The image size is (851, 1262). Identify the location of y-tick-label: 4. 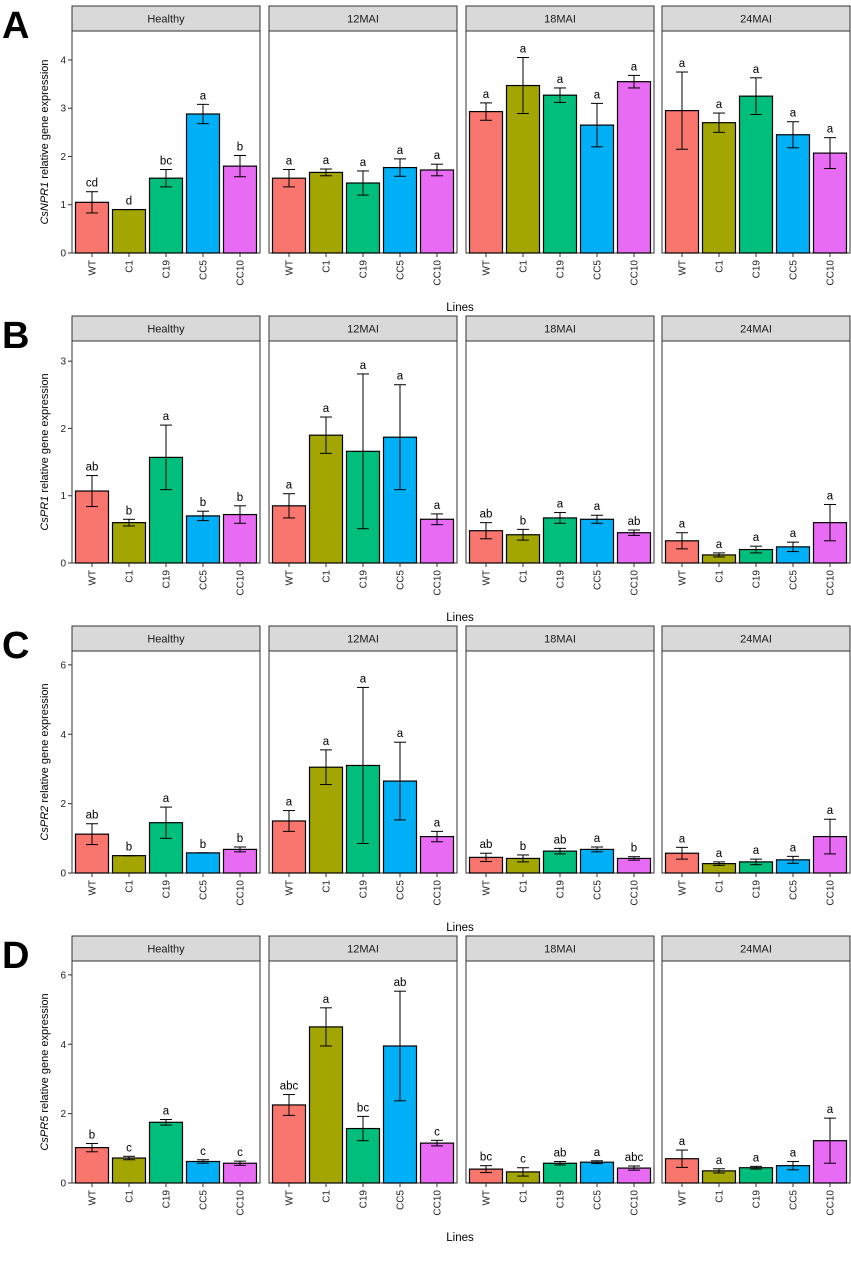
(63, 735).